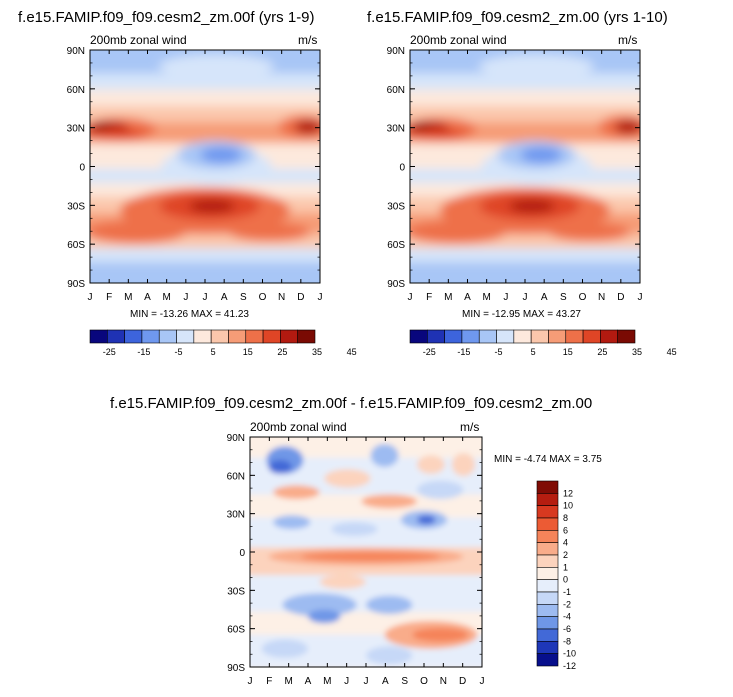 The width and height of the screenshot is (733, 697). What do you see at coordinates (569, 666) in the screenshot?
I see `diff-colorbar-label: -12` at bounding box center [569, 666].